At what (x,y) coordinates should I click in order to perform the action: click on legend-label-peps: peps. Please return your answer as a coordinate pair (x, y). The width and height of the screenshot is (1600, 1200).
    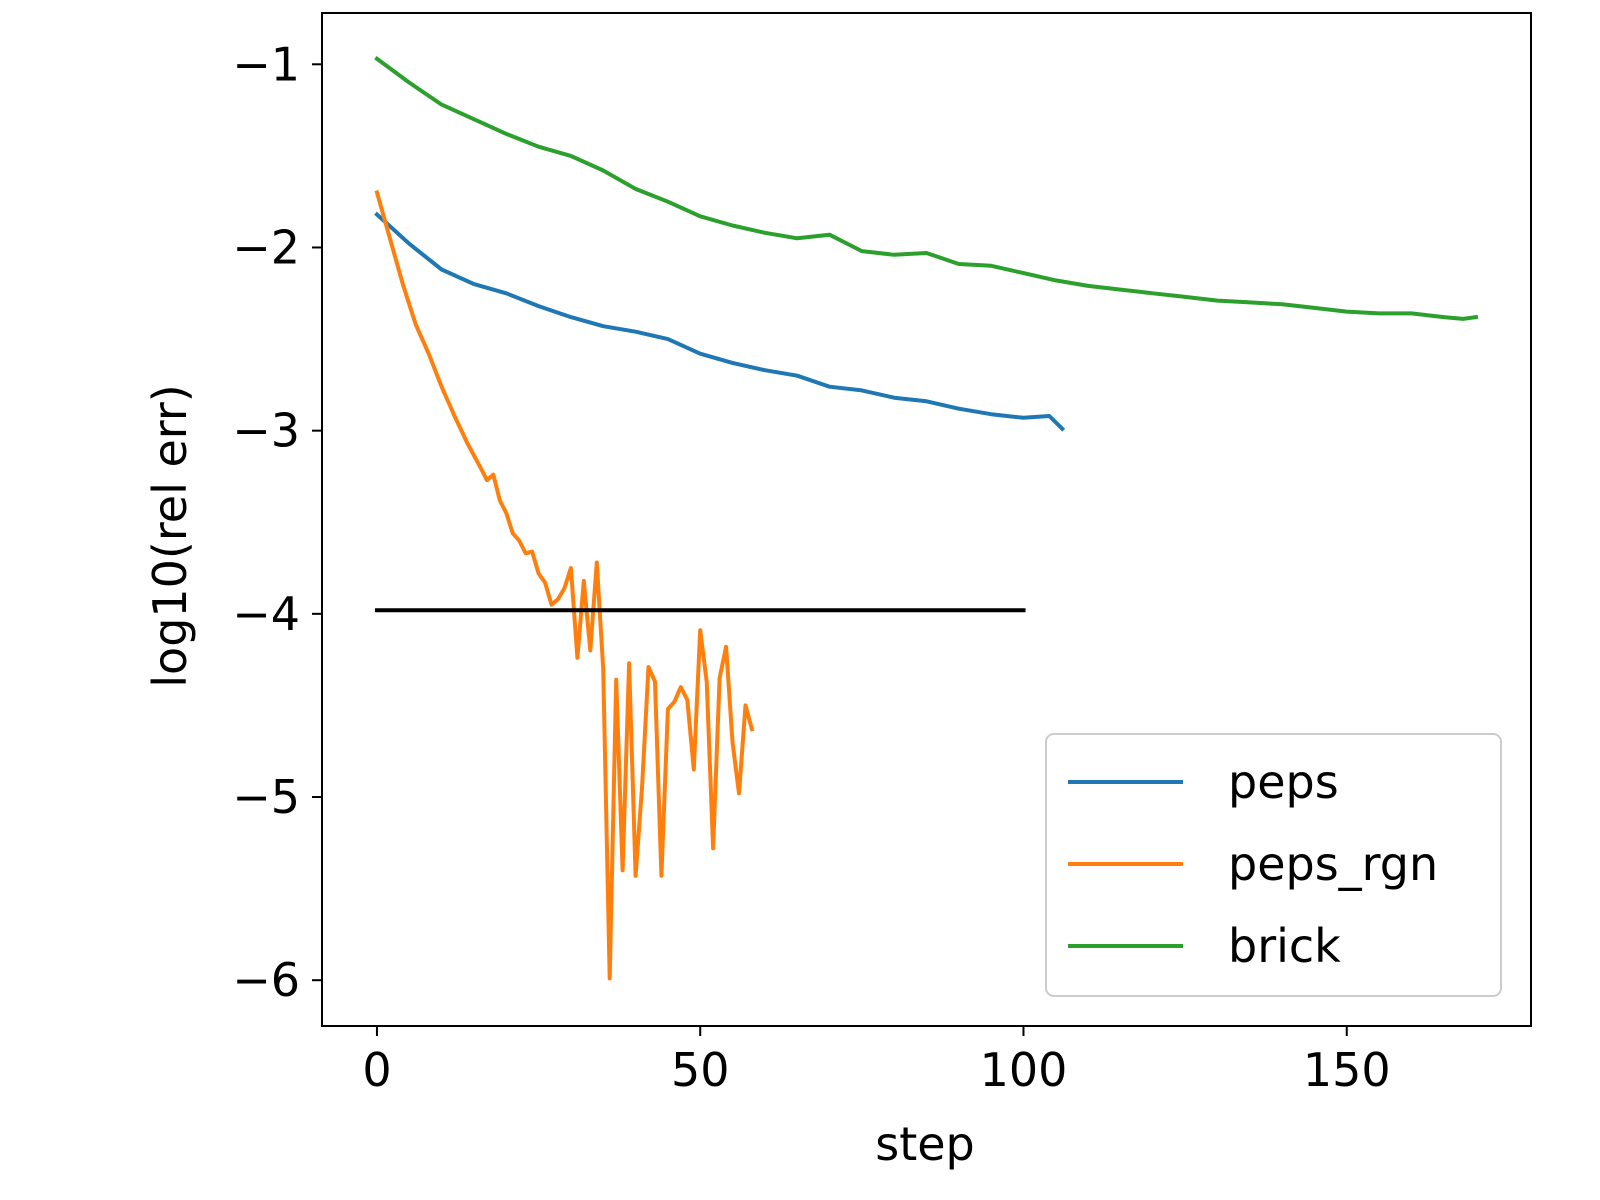
    Looking at the image, I should click on (1283, 782).